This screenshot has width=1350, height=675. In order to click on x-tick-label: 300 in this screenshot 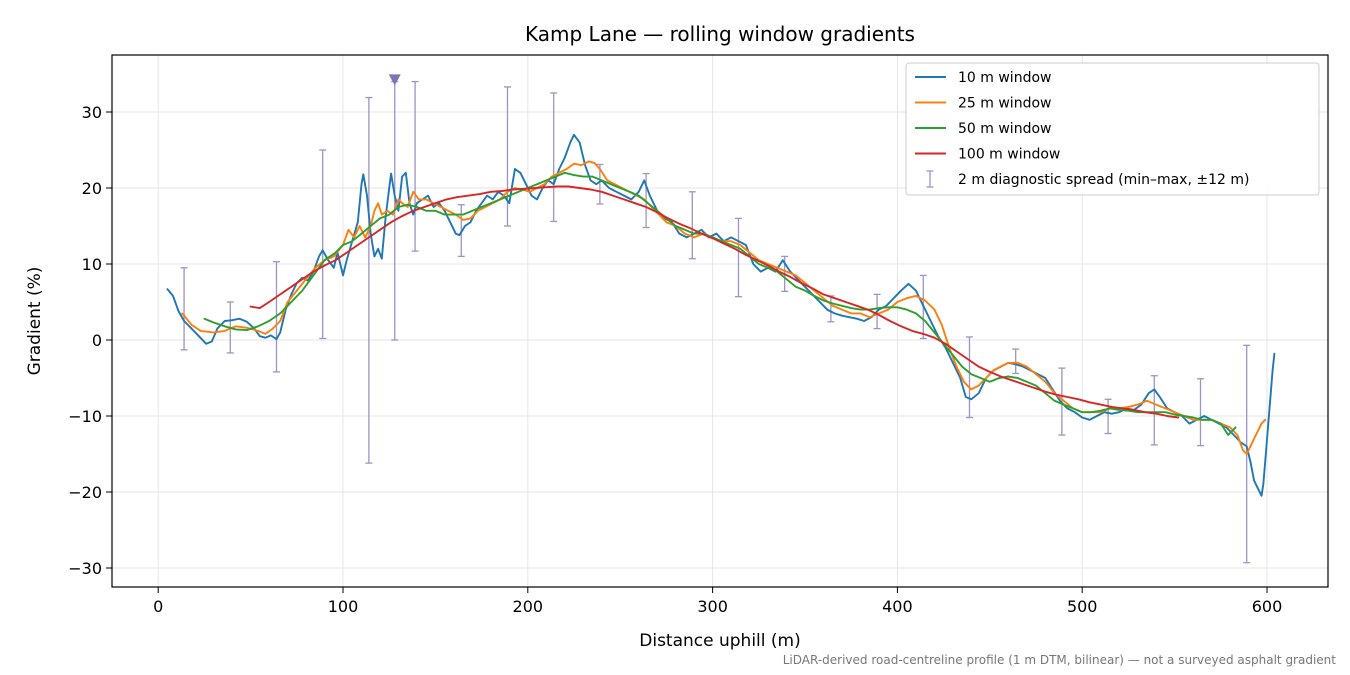, I will do `click(712, 606)`.